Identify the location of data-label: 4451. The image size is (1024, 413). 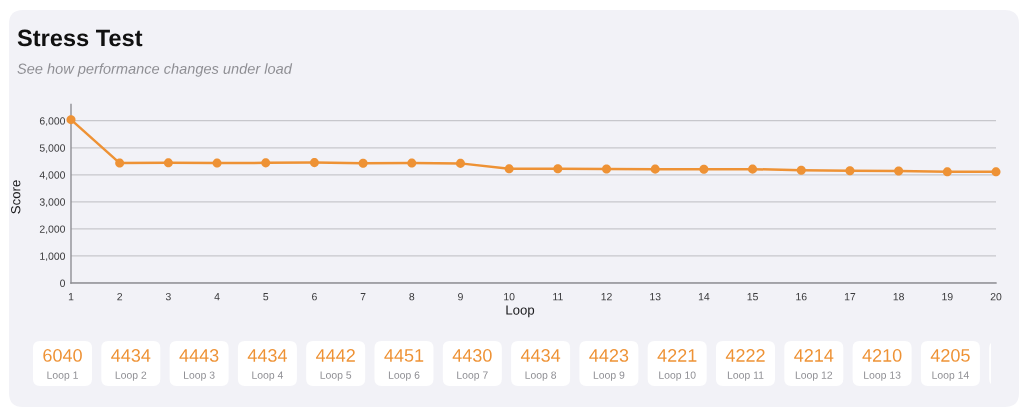
(404, 355).